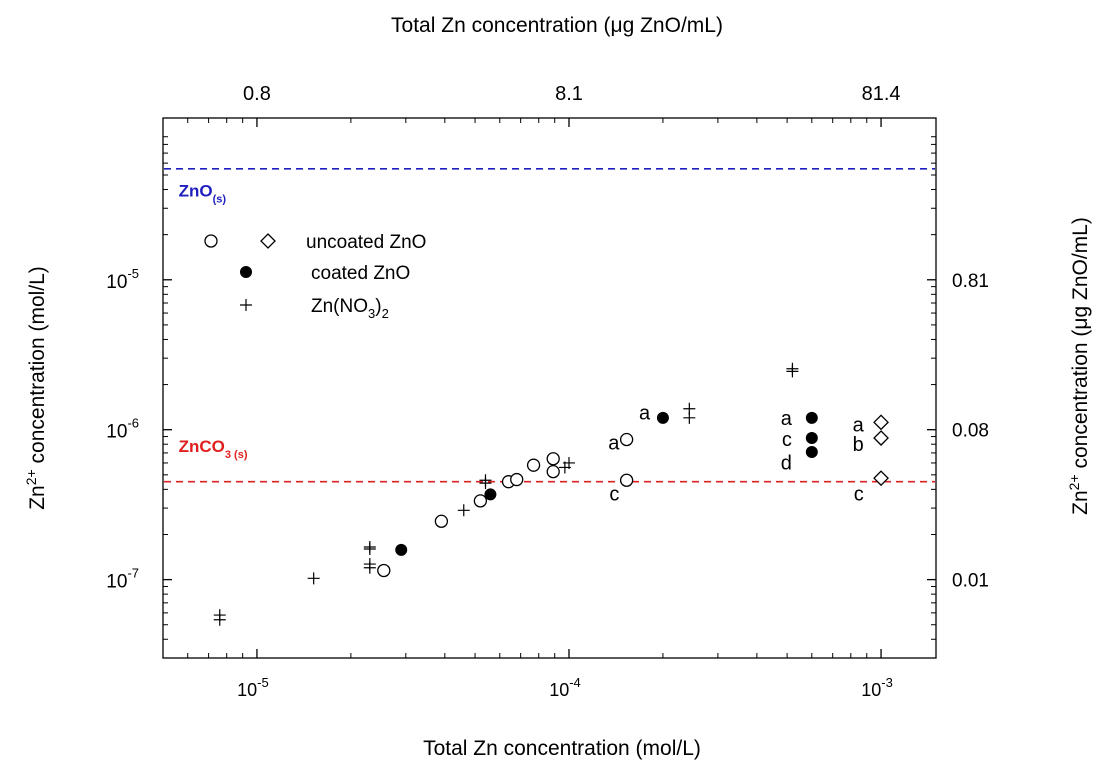 Image resolution: width=1099 pixels, height=768 pixels. What do you see at coordinates (122, 579) in the screenshot?
I see `y-tick-label-left: 10⁻⁷` at bounding box center [122, 579].